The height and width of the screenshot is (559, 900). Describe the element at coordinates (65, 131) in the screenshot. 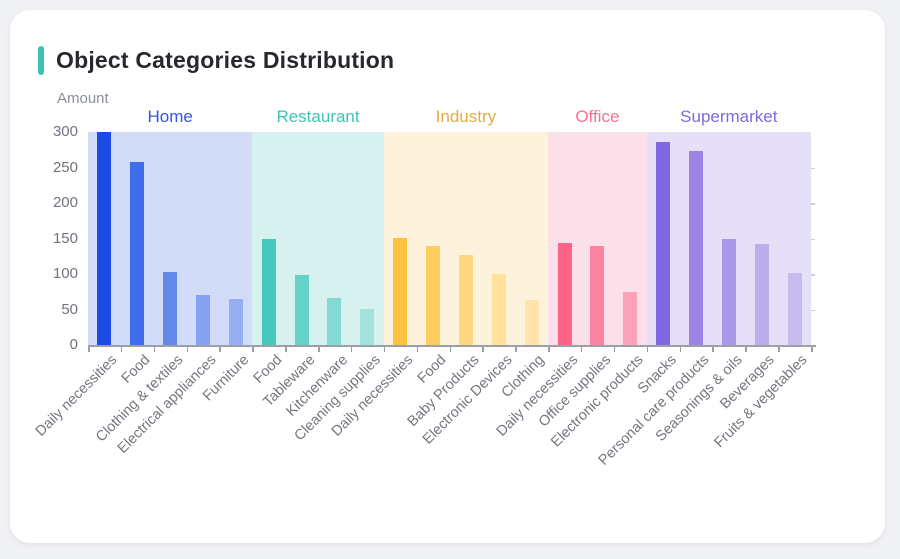

I see `y-axis-label: 300` at that location.